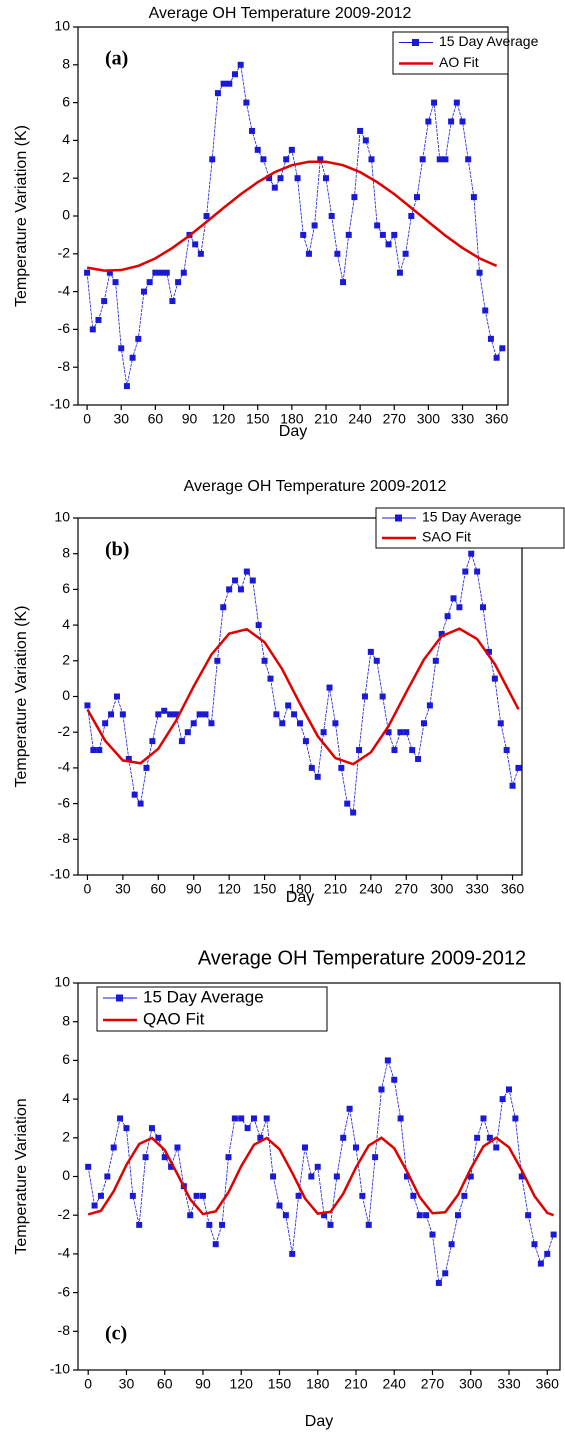  I want to click on legend-label: 15 Day Average, so click(203, 996).